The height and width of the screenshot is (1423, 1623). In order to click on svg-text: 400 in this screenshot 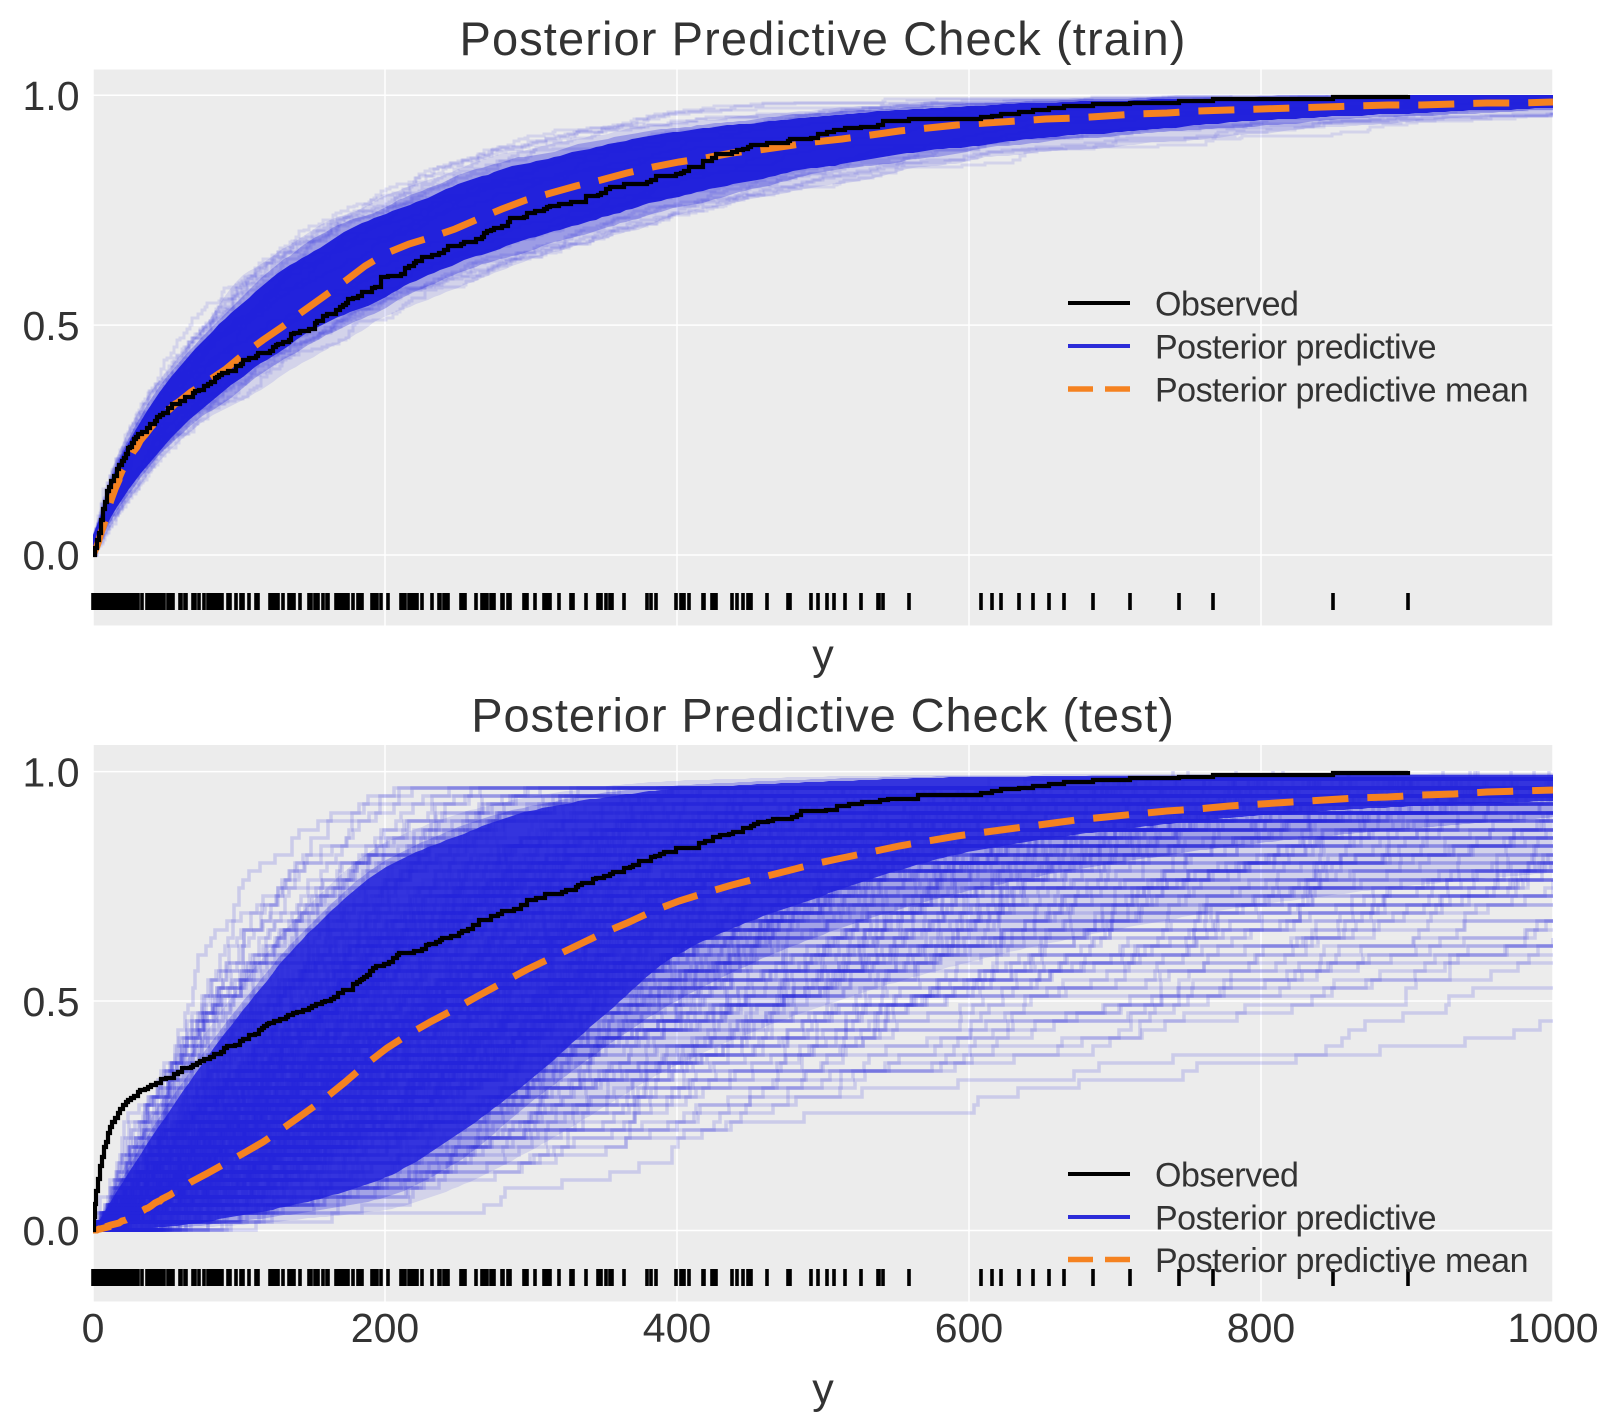, I will do `click(677, 1328)`.